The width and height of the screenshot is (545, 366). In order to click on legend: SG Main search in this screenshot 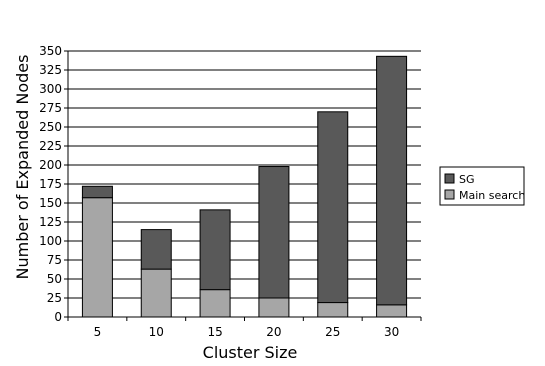, I will do `click(482, 186)`.